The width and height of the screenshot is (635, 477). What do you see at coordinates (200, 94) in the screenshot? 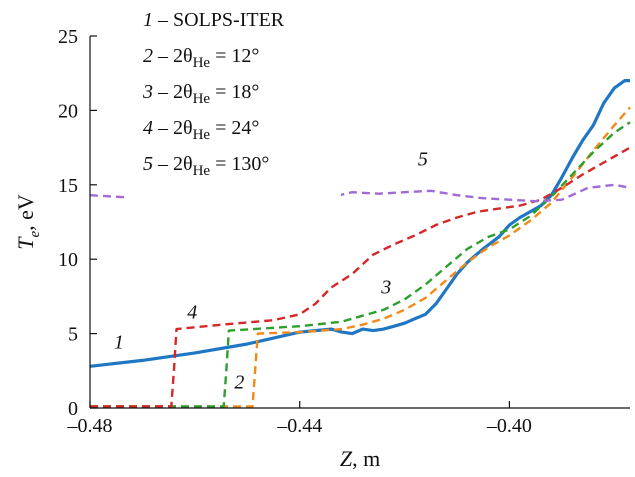
I see `legend-entry-3: 3 – 2θHe = 18°` at bounding box center [200, 94].